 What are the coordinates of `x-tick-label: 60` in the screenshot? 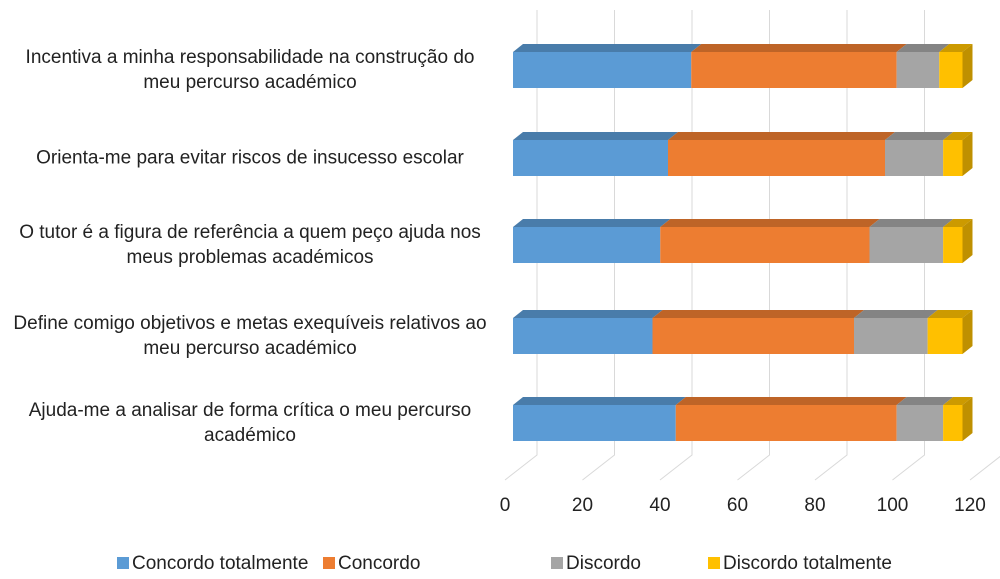 It's located at (737, 505).